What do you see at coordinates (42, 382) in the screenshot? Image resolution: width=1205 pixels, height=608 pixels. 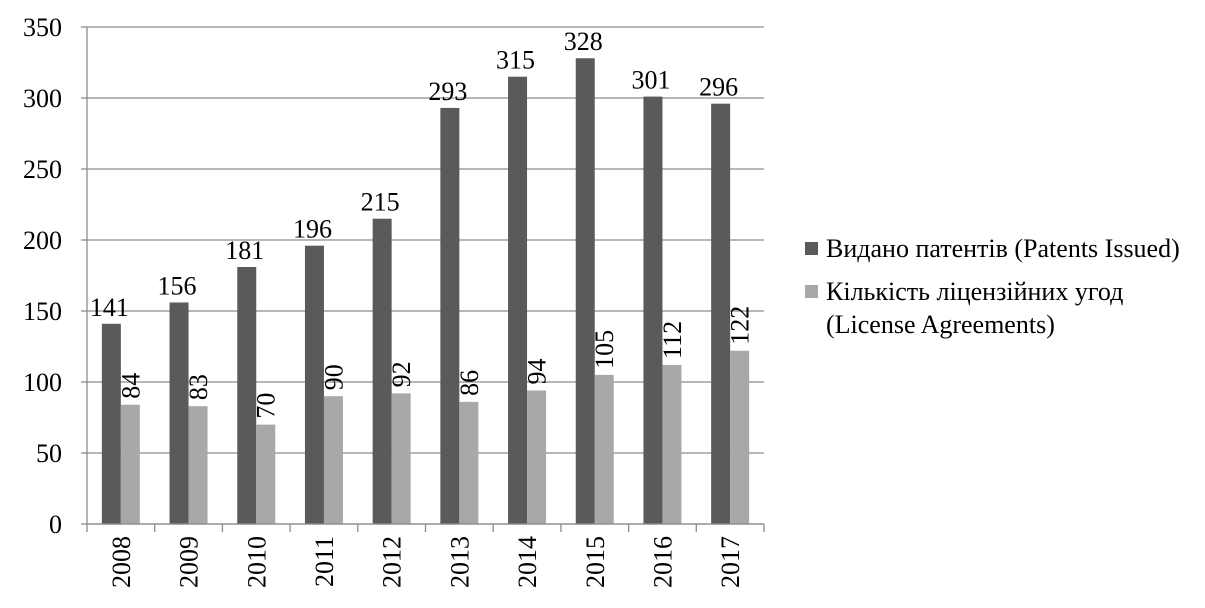 I see `y-tick-label: 100` at bounding box center [42, 382].